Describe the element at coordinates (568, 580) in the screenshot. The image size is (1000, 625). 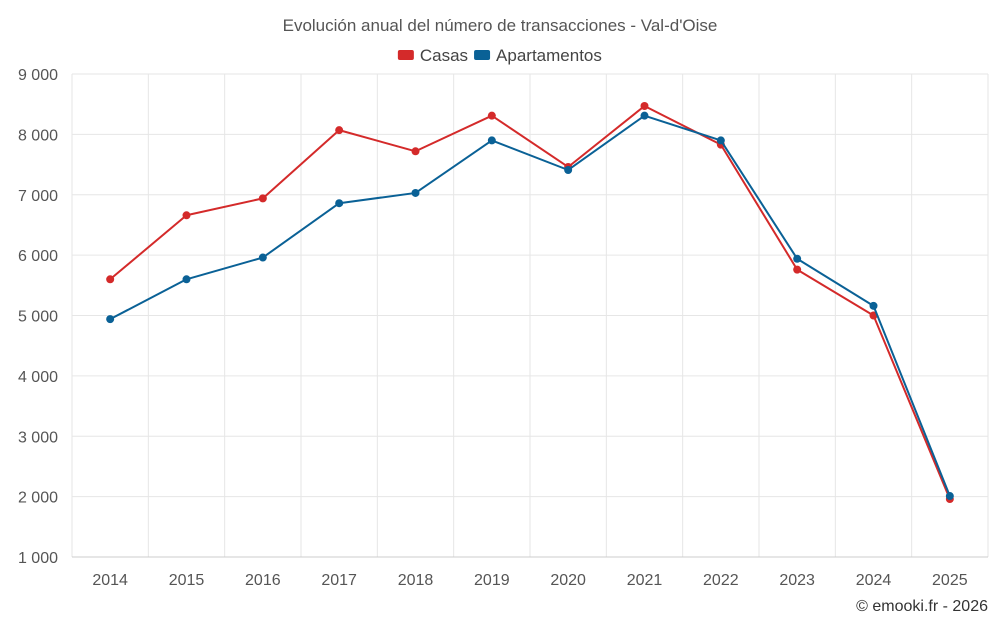
I see `x-tick-label: 2020` at that location.